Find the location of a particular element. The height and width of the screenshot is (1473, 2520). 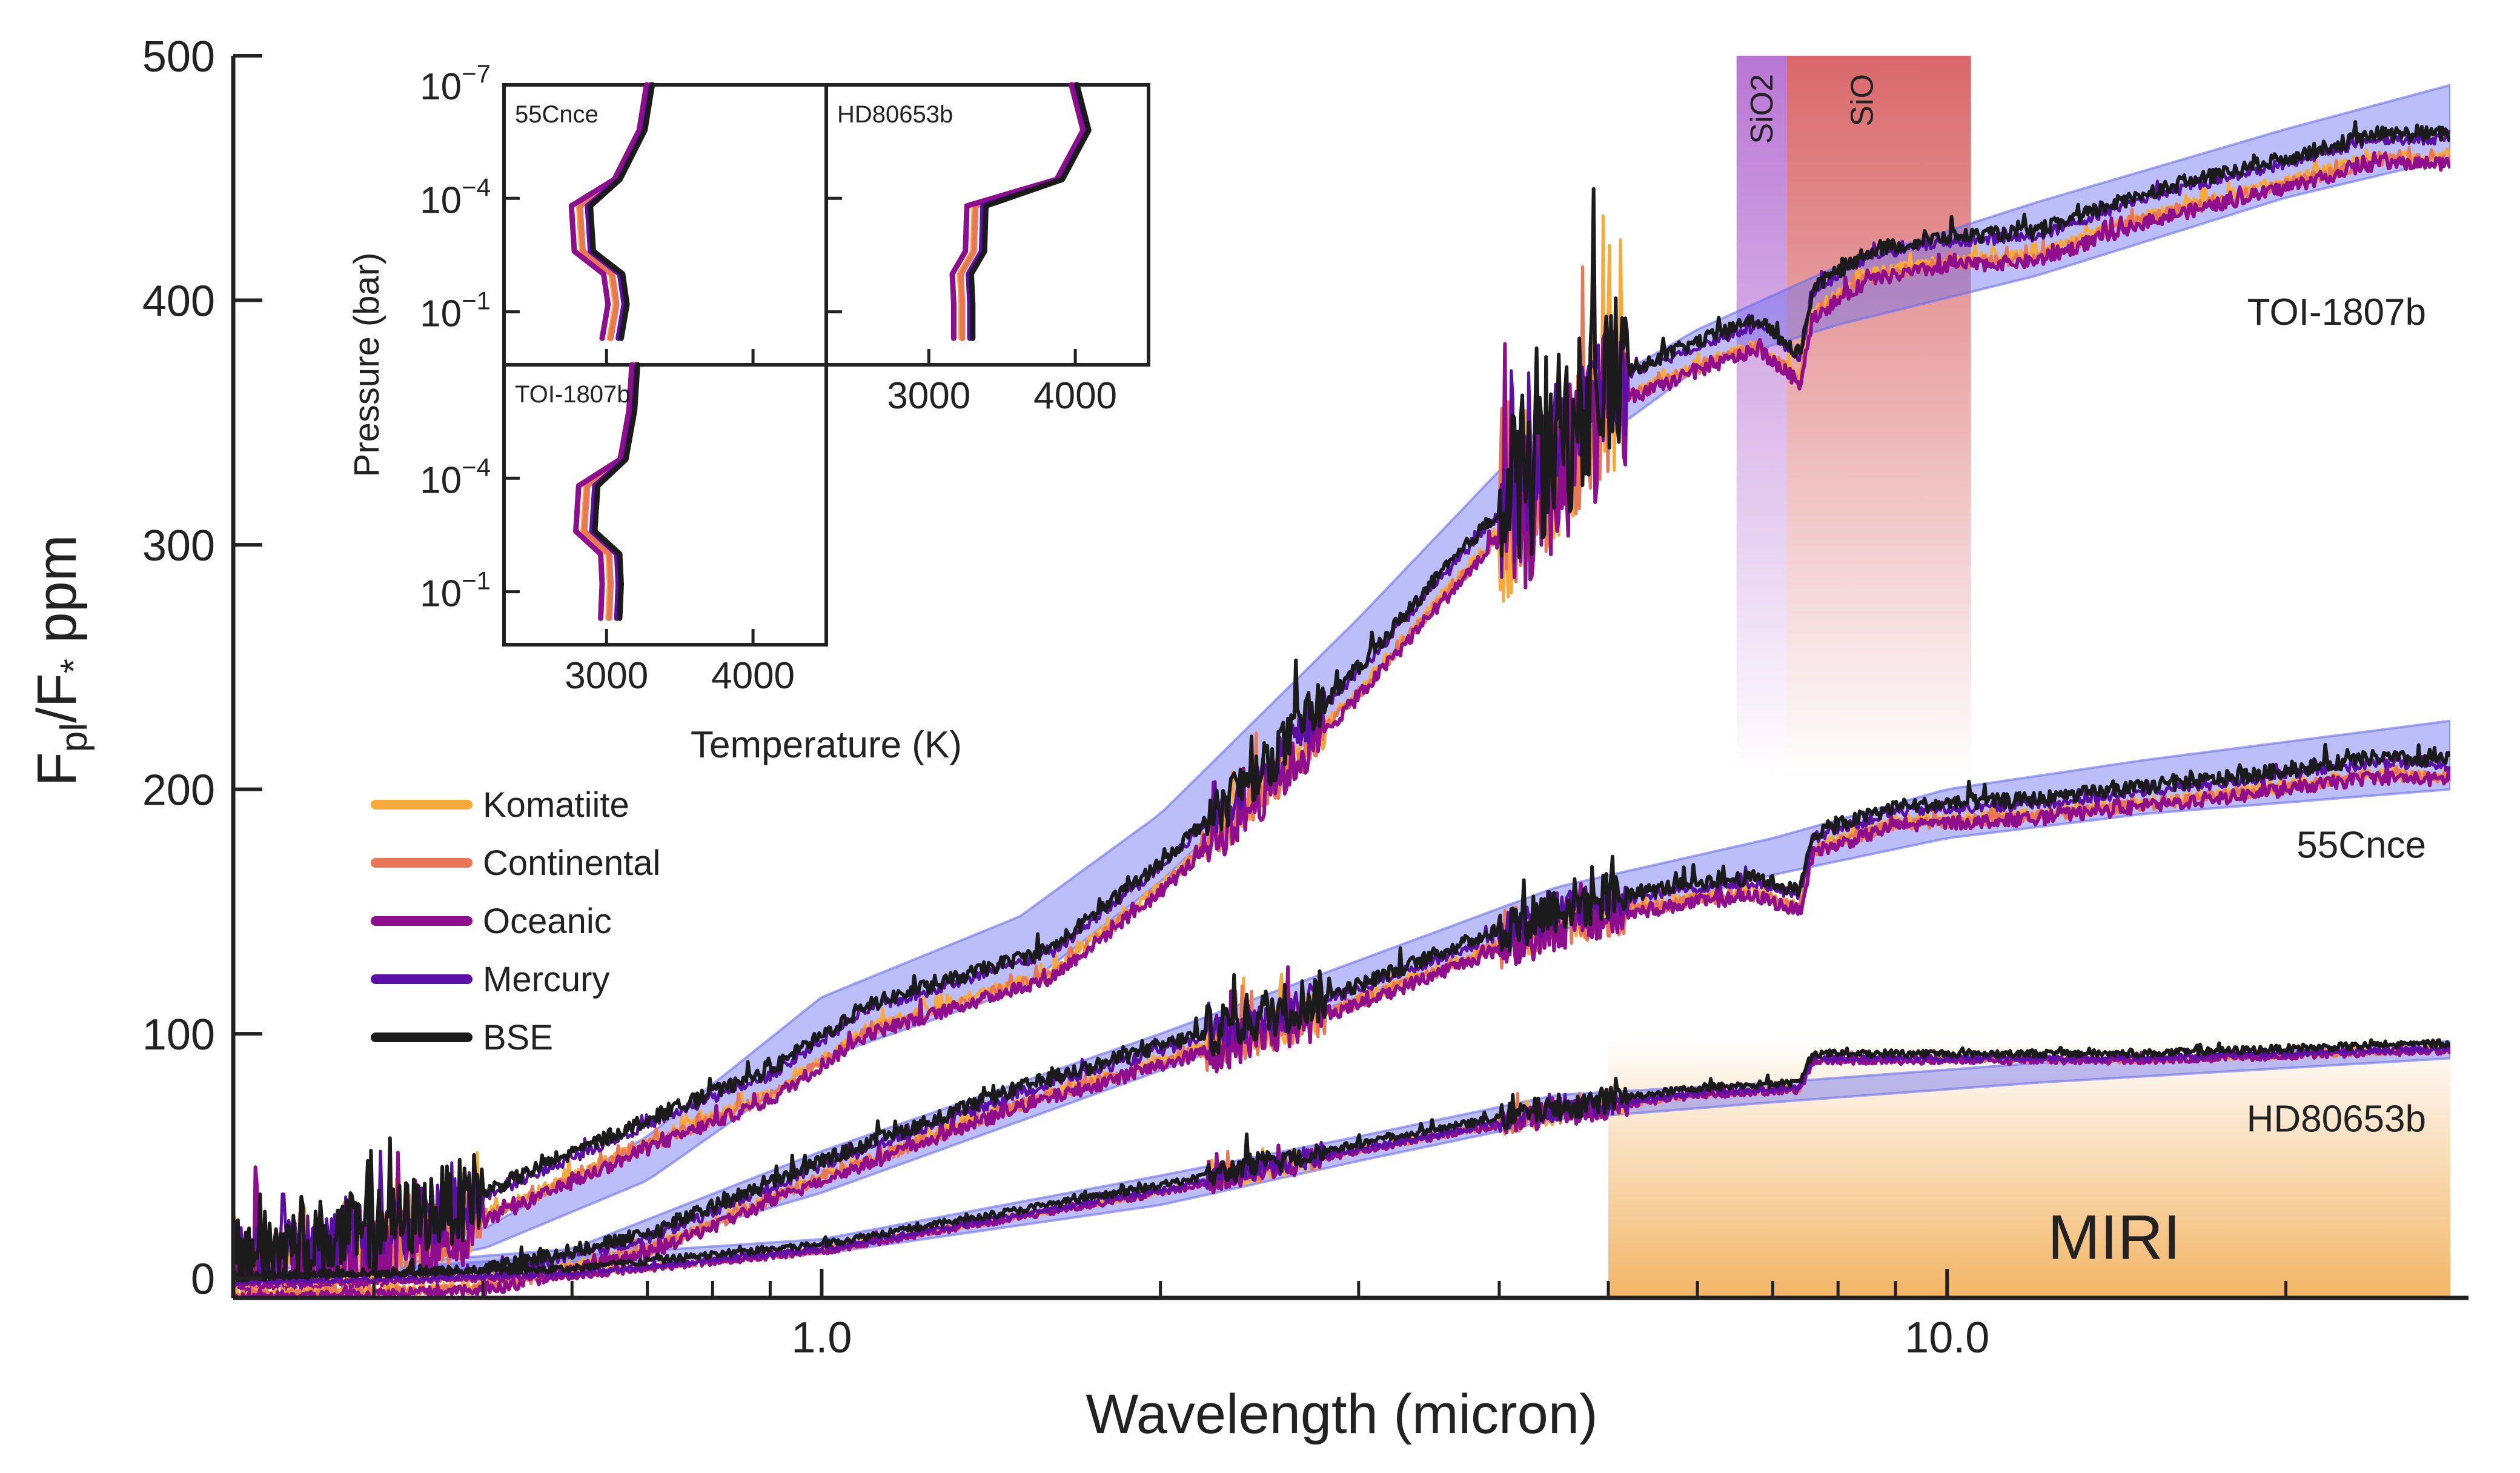

inset-y-tick-label-c-2: 10⁻¹ is located at coordinates (455, 591).